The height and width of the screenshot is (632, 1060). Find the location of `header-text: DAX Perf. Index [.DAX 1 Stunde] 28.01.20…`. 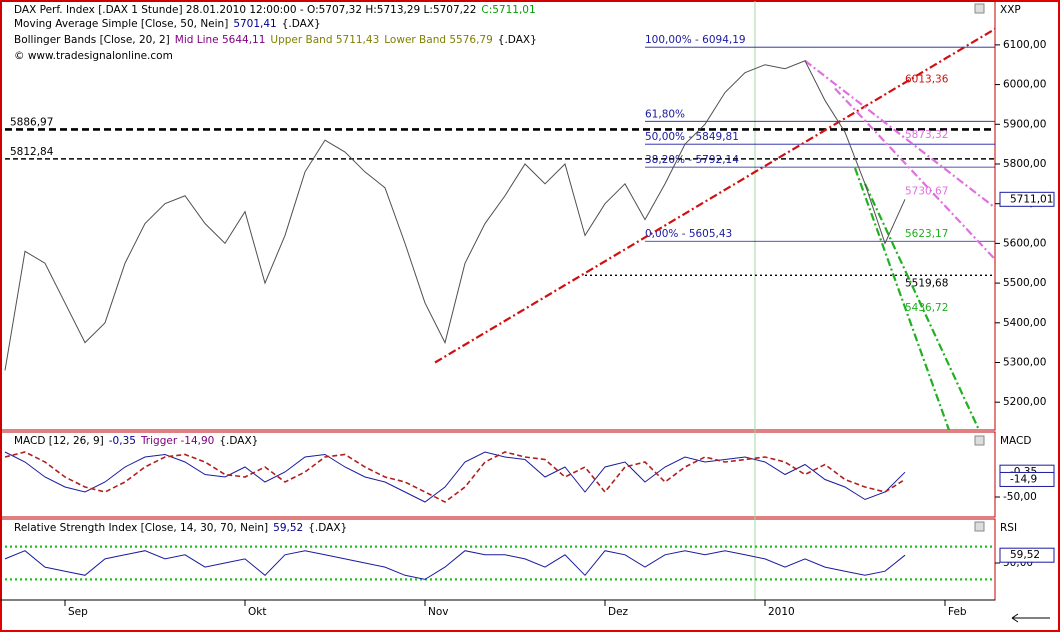

header-text: DAX Perf. Index [.DAX 1 Stunde] 28.01.20… is located at coordinates (245, 10).